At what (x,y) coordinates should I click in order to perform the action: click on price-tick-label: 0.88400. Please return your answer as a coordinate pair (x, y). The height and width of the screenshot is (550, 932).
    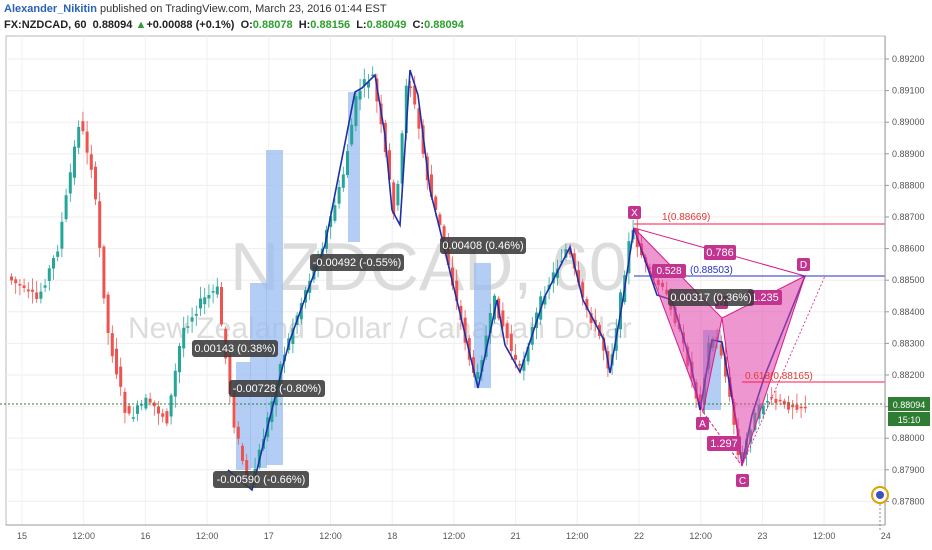
    Looking at the image, I should click on (908, 312).